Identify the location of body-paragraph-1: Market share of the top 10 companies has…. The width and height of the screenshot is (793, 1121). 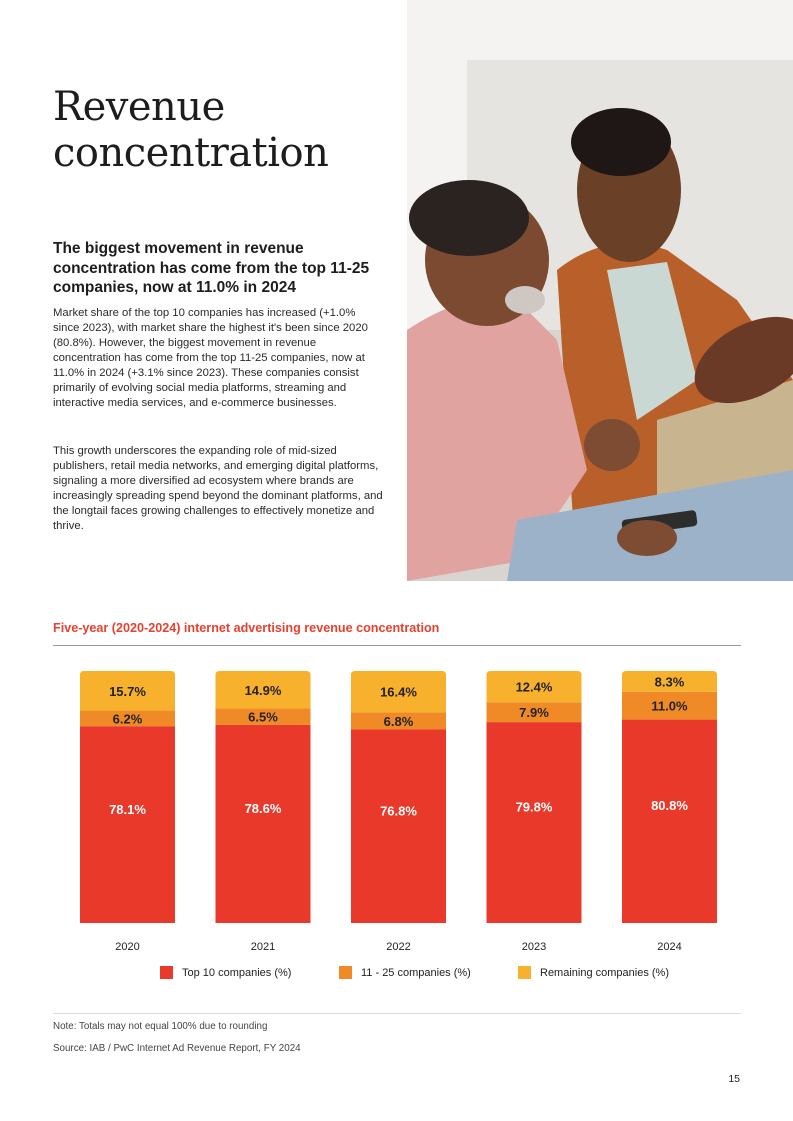
(210, 358).